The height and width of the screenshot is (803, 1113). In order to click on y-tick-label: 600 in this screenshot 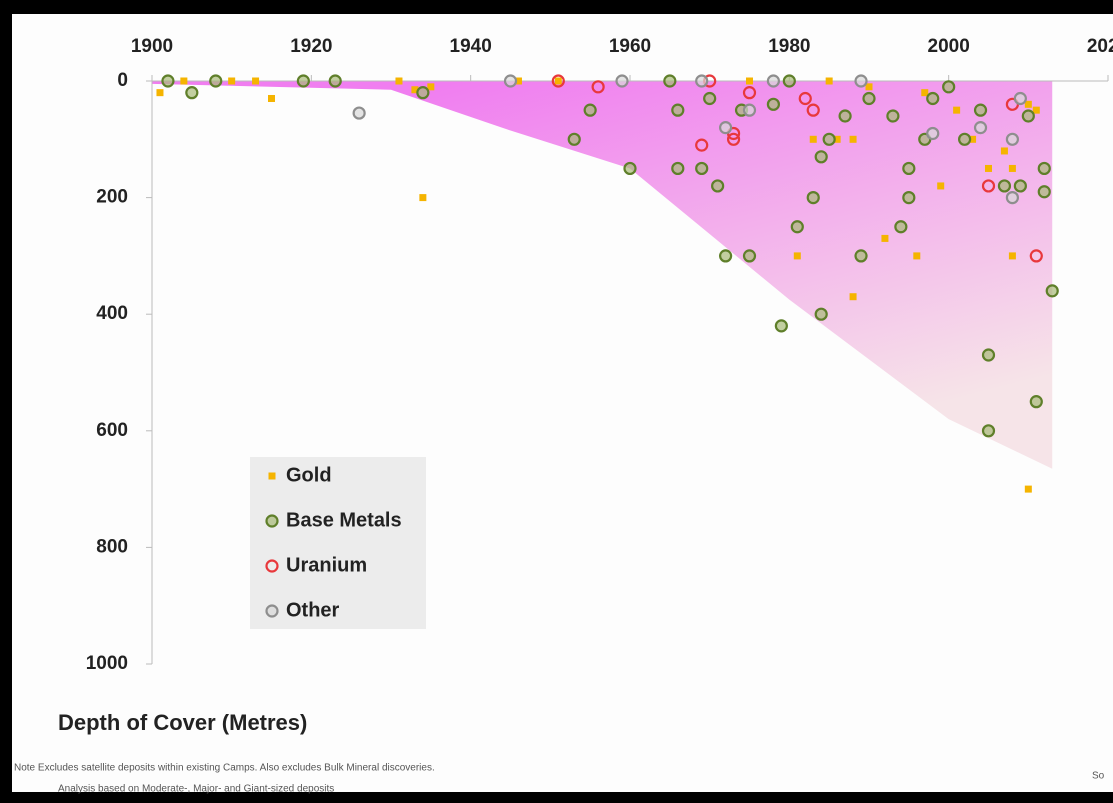, I will do `click(112, 430)`.